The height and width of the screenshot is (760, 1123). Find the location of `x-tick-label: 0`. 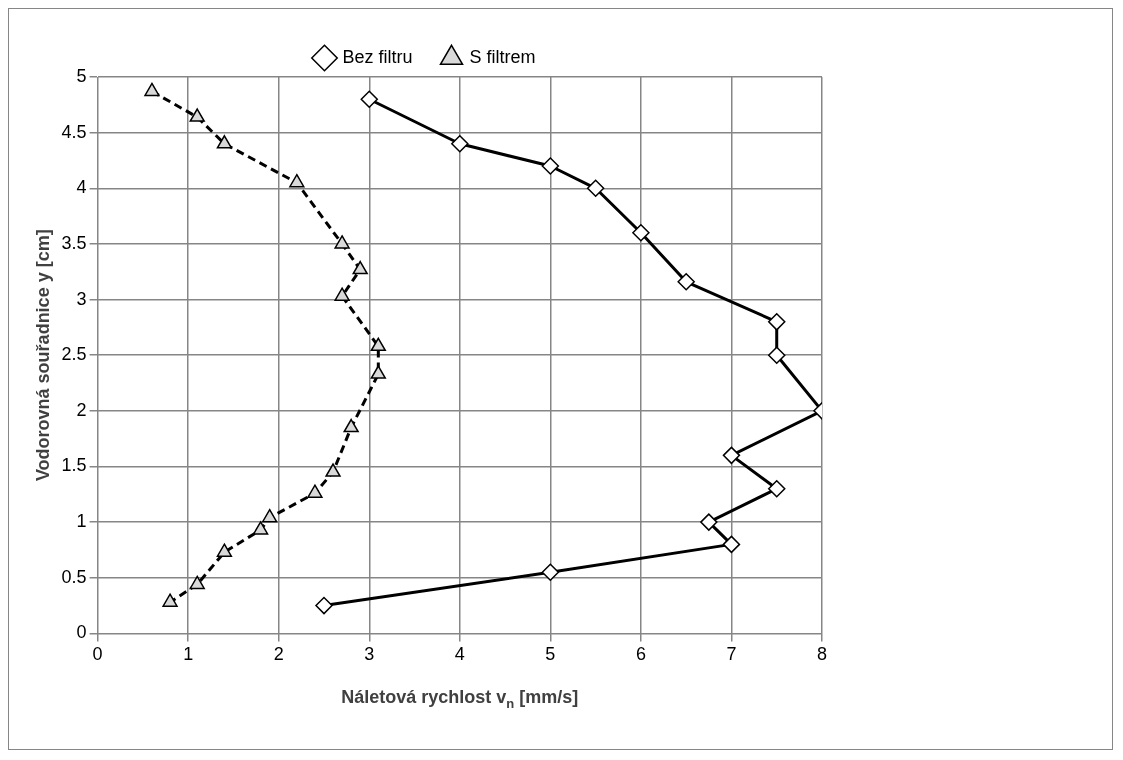

x-tick-label: 0 is located at coordinates (97, 654).